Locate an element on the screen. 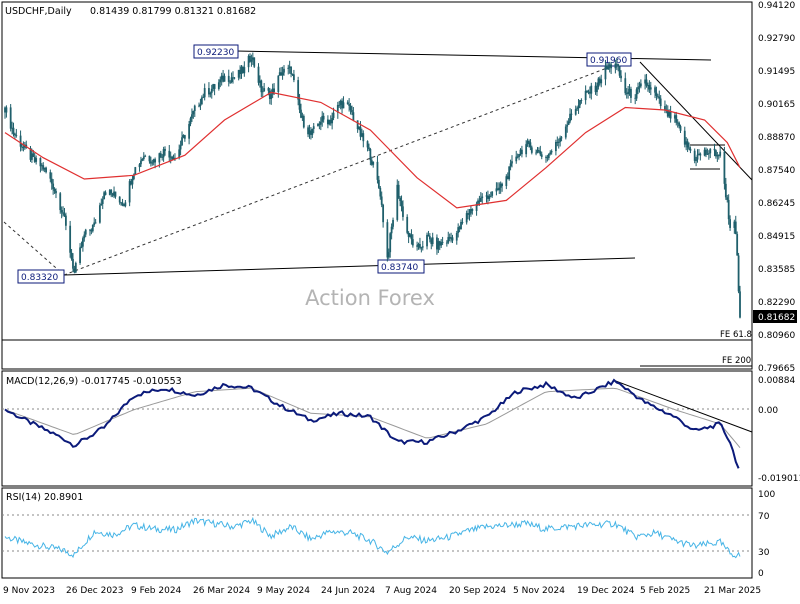 This screenshot has height=604, width=800. price-tick-label: 0.84915 is located at coordinates (776, 237).